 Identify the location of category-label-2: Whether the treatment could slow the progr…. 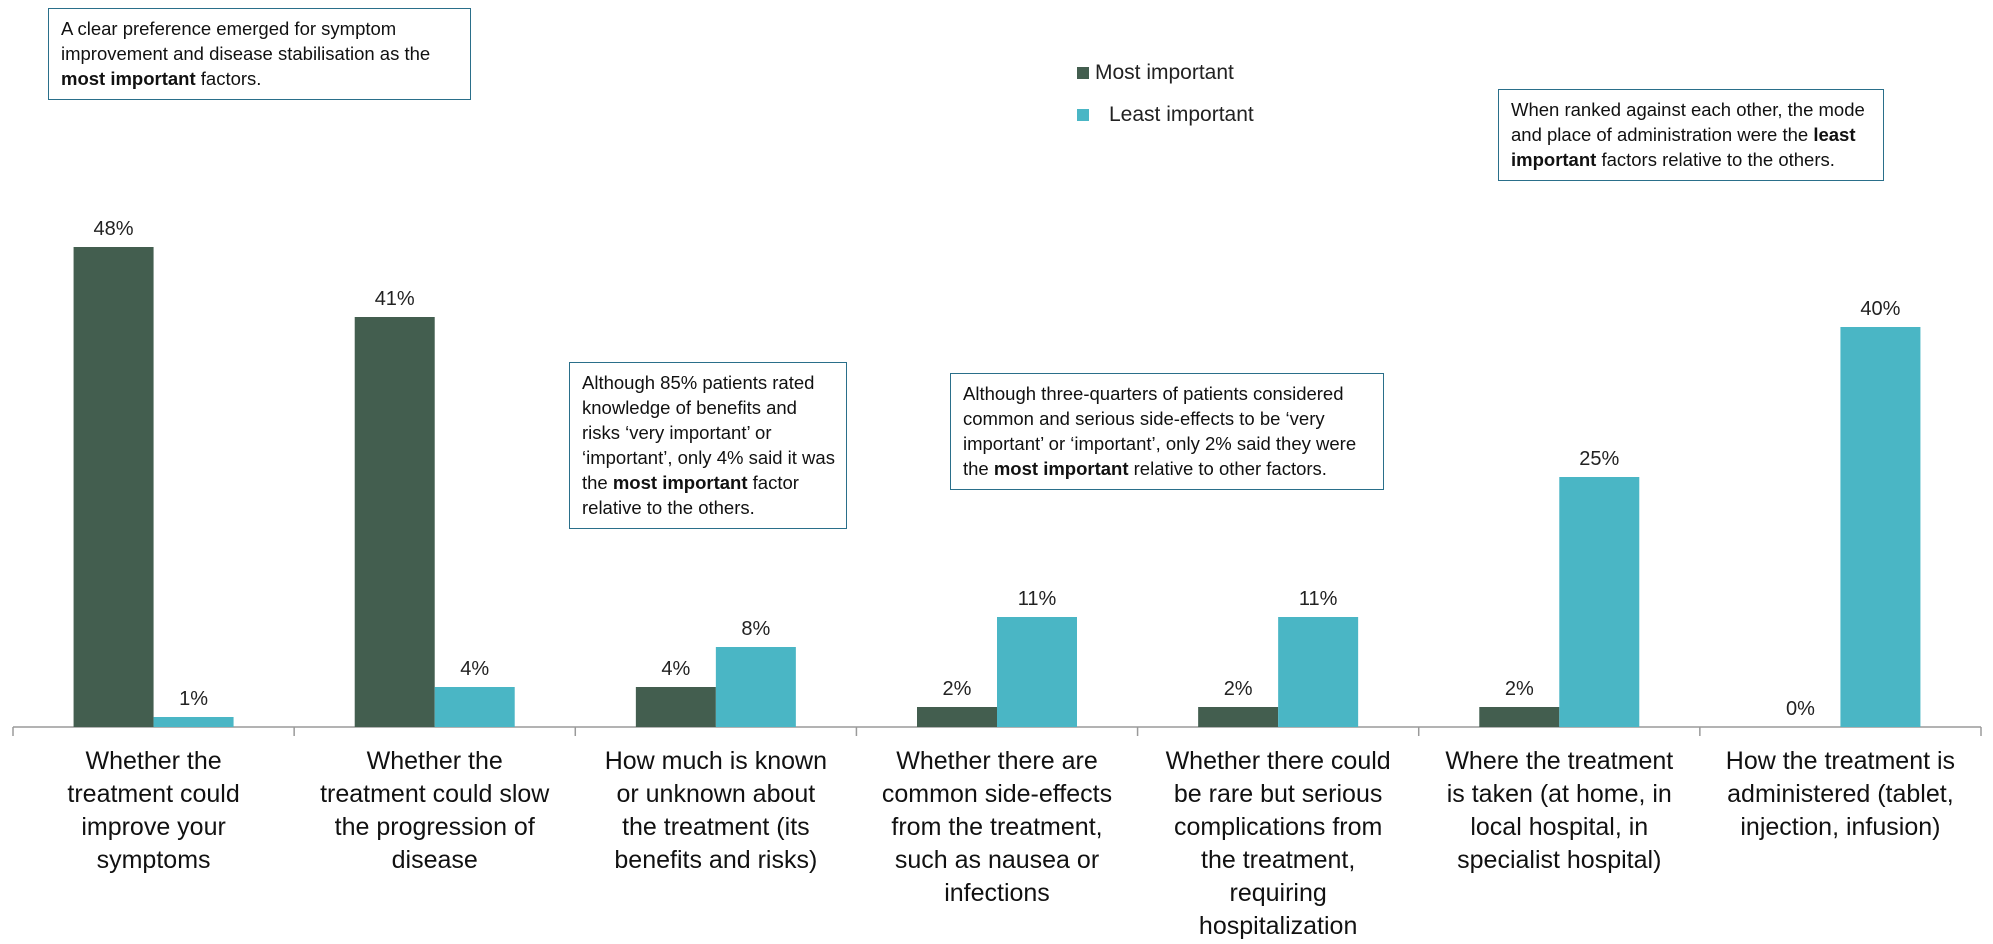
(435, 810).